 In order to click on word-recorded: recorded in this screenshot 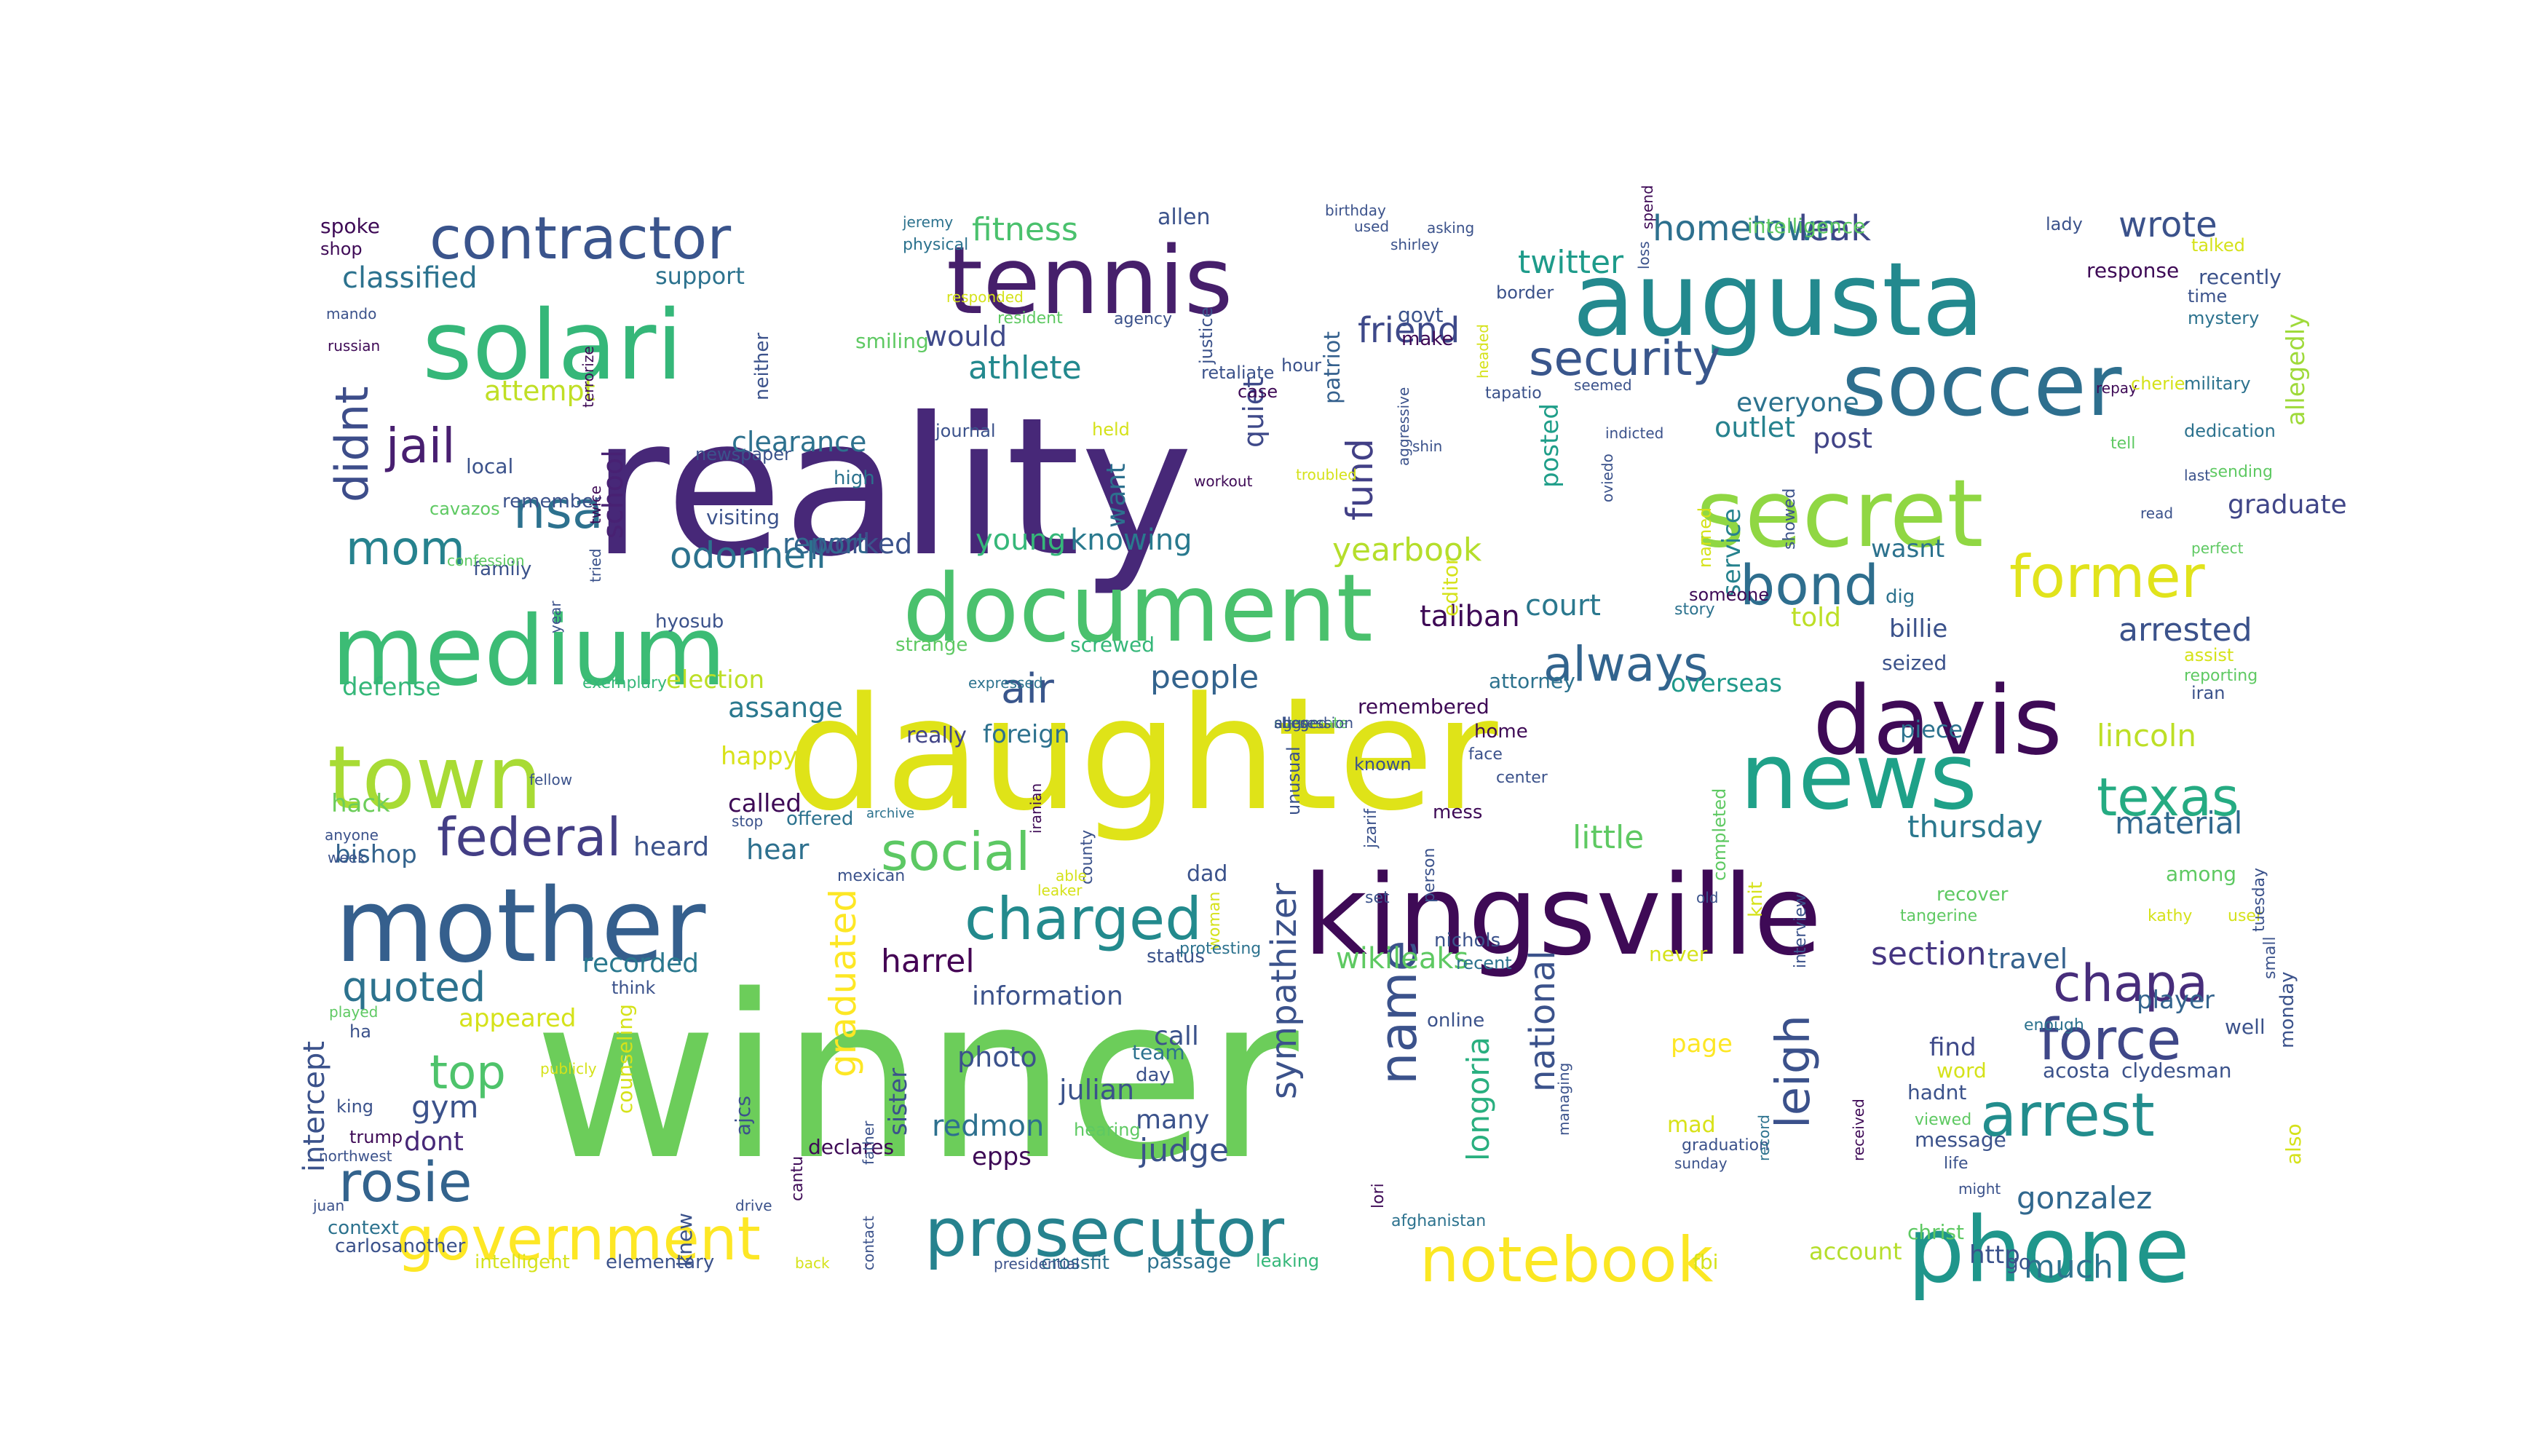, I will do `click(640, 963)`.